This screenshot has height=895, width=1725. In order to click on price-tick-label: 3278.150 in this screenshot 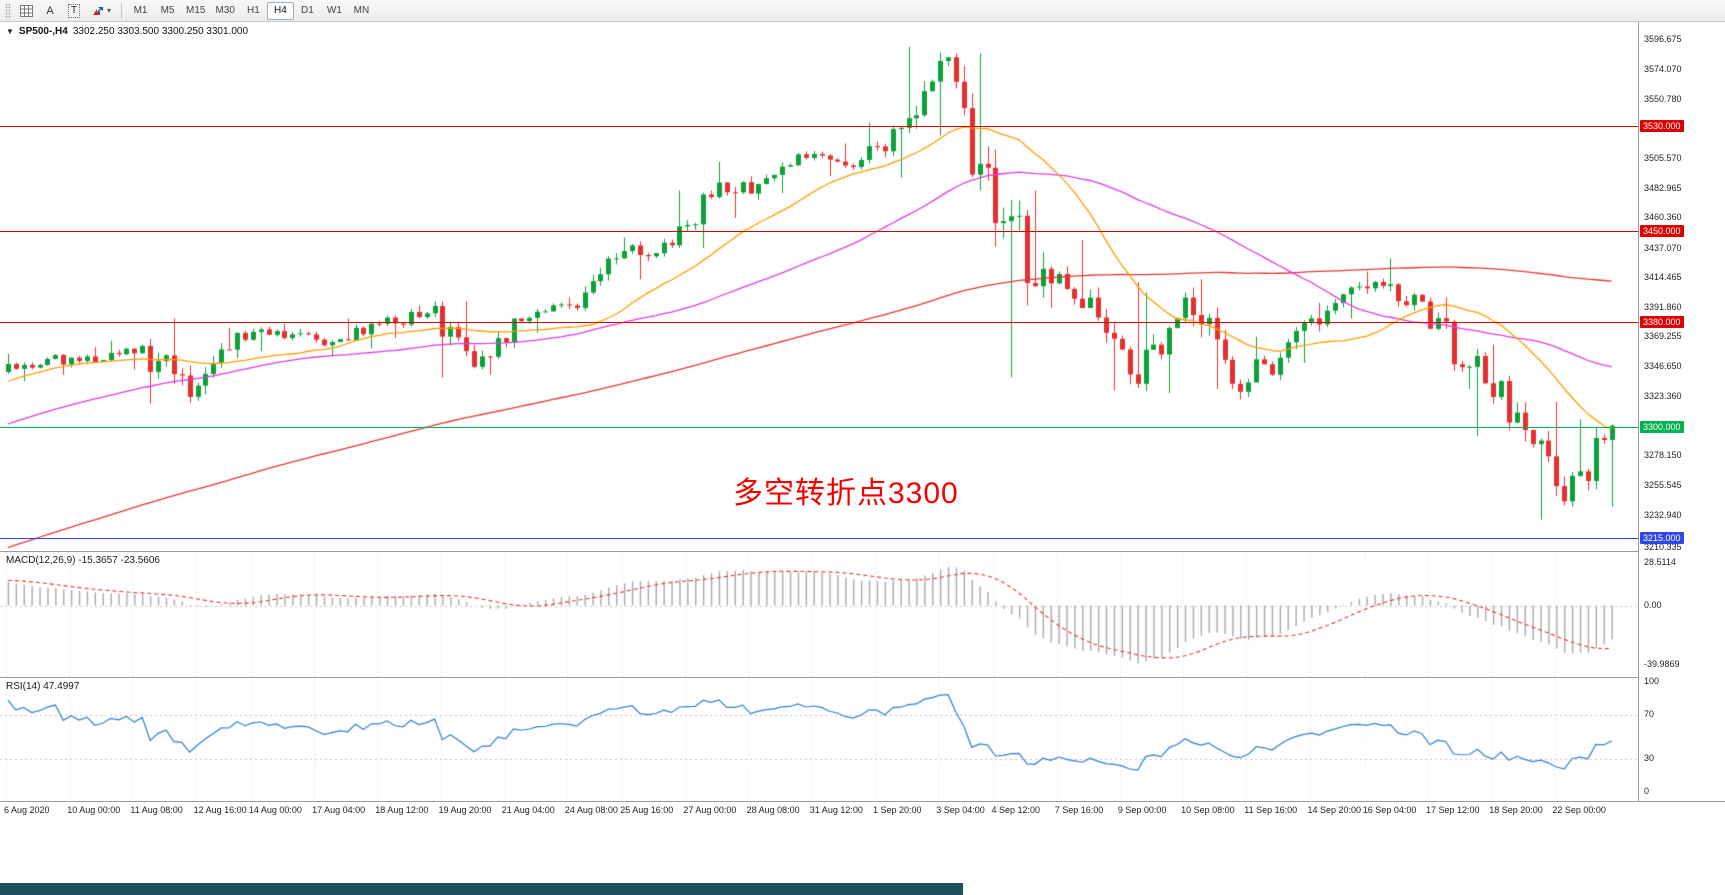, I will do `click(1663, 455)`.